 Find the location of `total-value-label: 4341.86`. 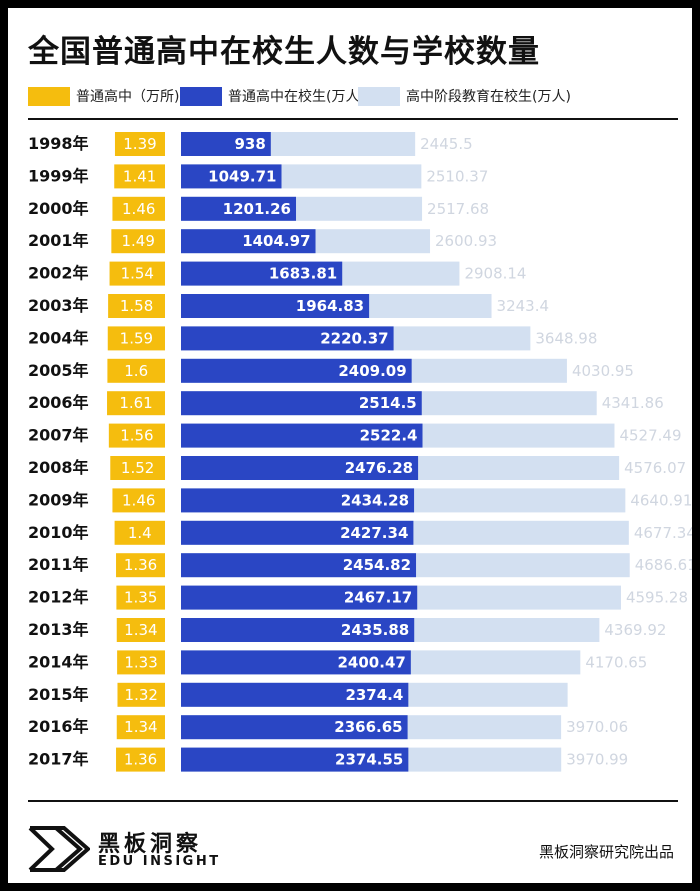

total-value-label: 4341.86 is located at coordinates (633, 403).